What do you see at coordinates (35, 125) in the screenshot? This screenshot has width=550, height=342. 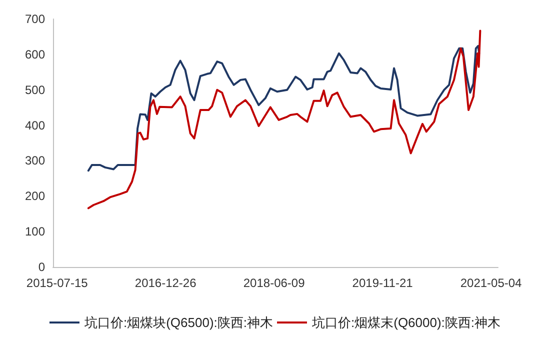 I see `y-tick-label: 400` at bounding box center [35, 125].